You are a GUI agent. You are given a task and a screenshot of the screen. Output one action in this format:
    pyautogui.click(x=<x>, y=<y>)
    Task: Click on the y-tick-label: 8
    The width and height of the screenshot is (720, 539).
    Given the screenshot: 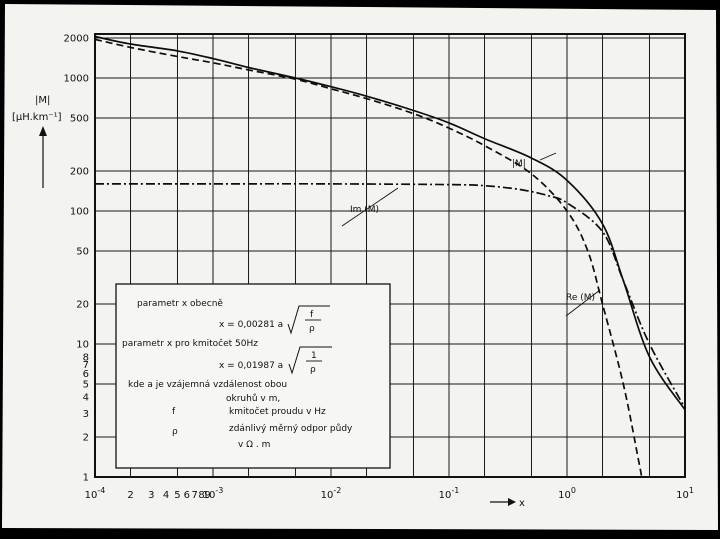 What is the action you would take?
    pyautogui.click(x=86, y=357)
    